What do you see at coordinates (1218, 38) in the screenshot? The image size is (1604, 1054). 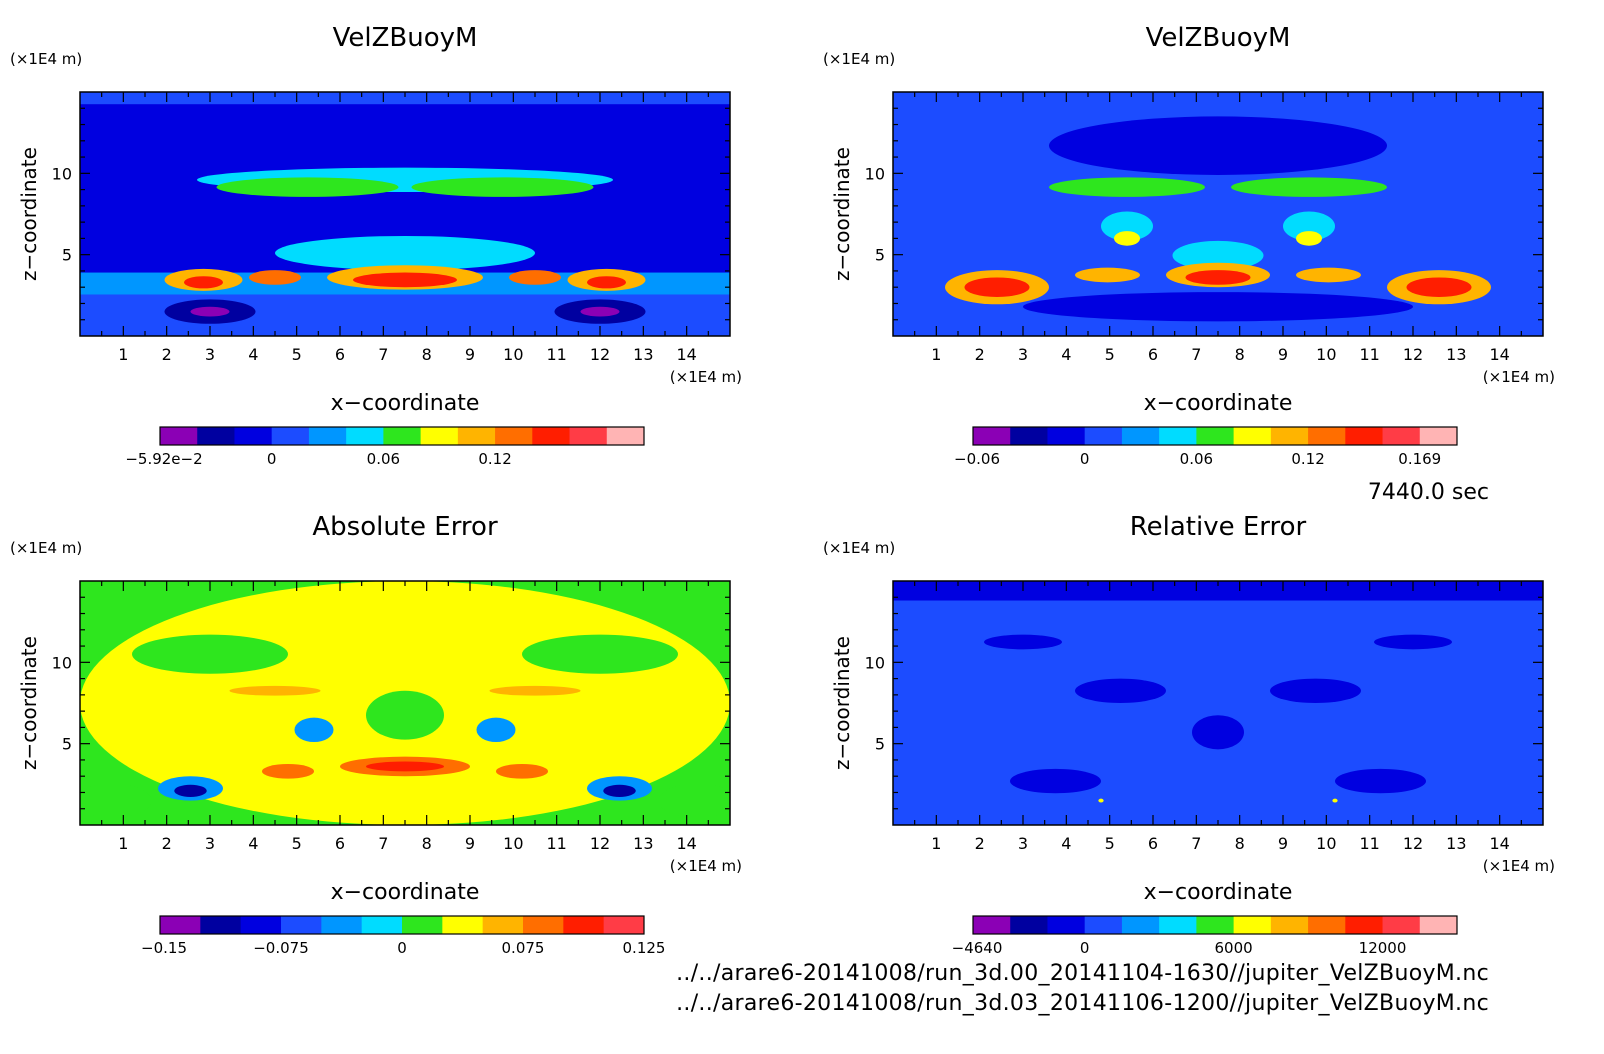 I see `chart-title: VelZBuoyM` at bounding box center [1218, 38].